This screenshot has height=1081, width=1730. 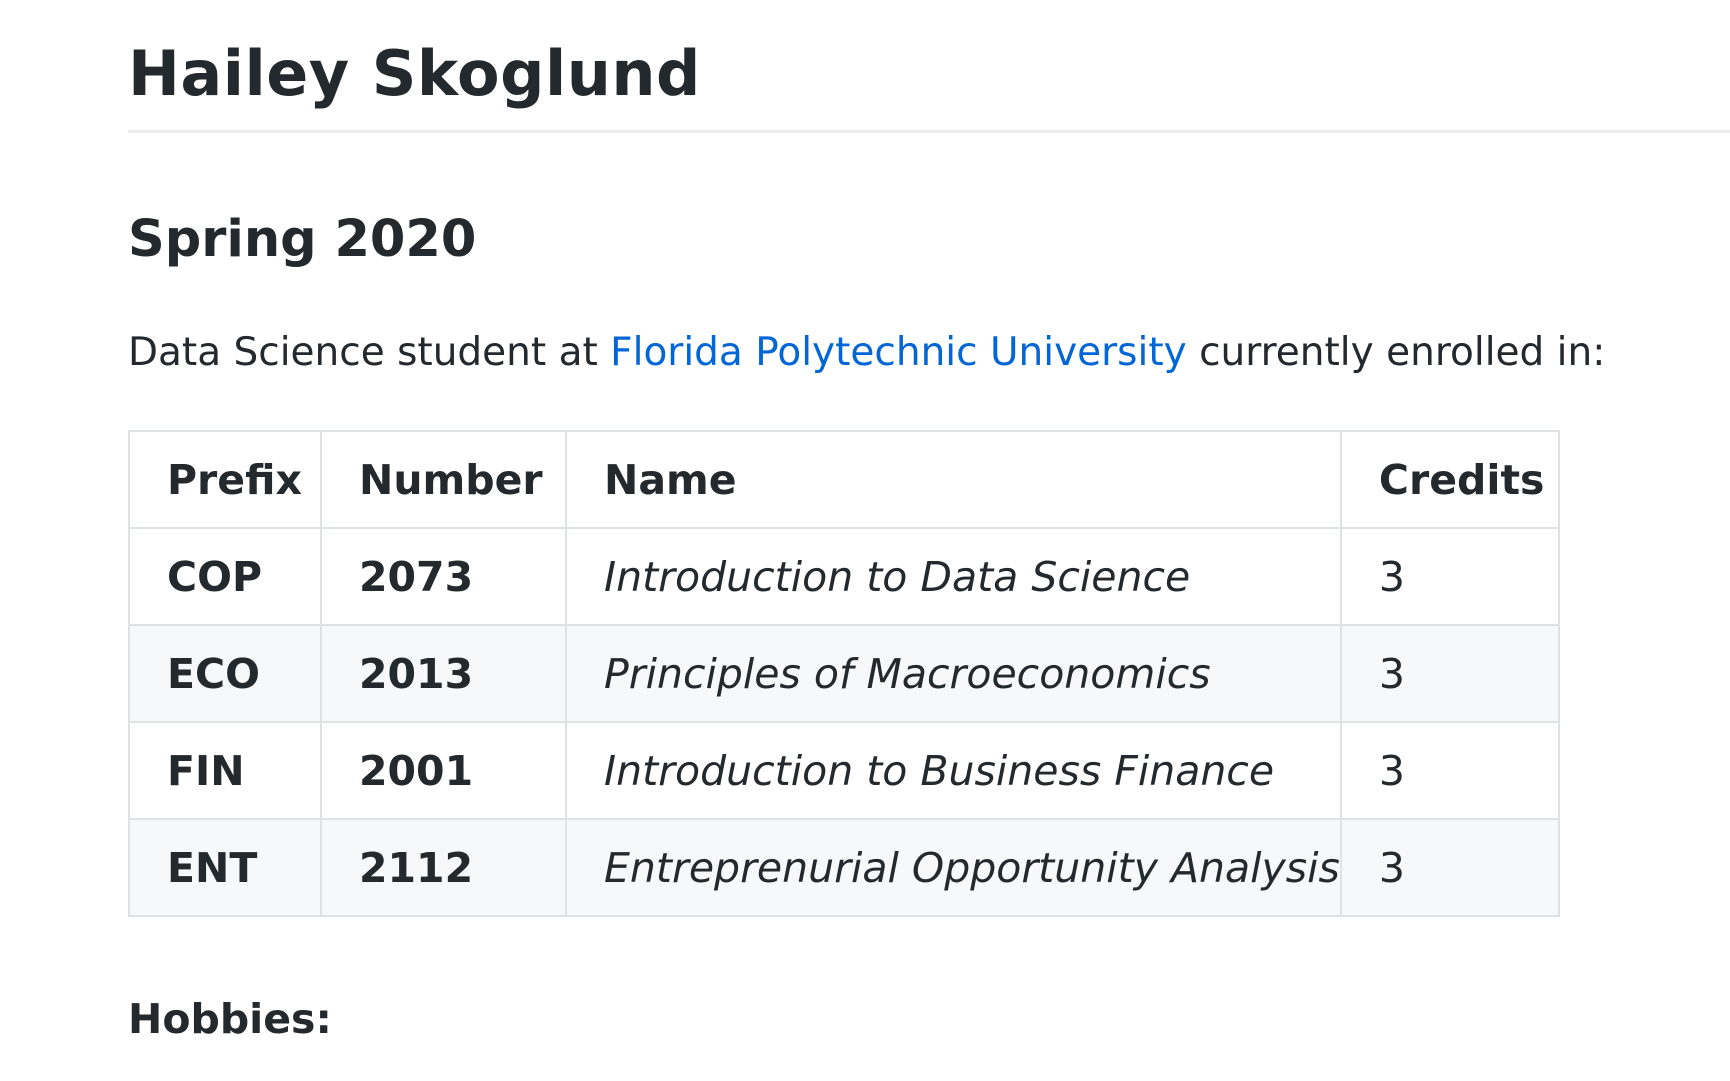 I want to click on course-number: 2001, so click(x=443, y=770).